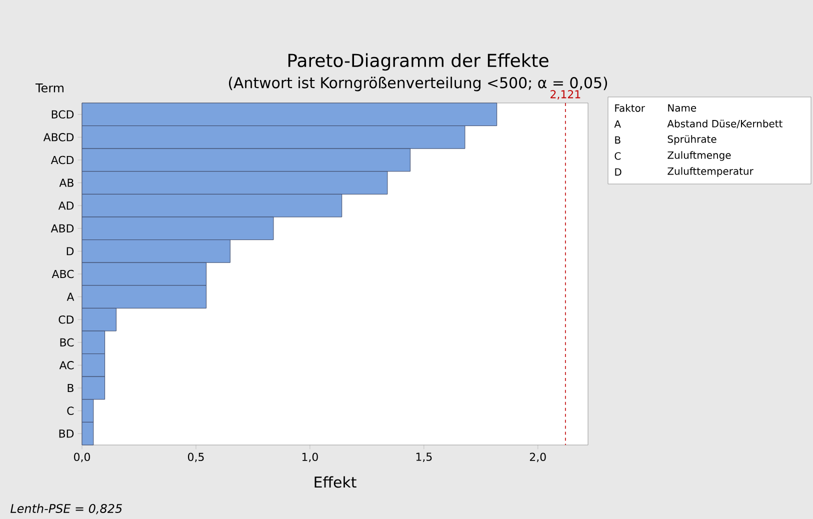  What do you see at coordinates (66, 509) in the screenshot?
I see `text: Lenth-PSE = 0,825` at bounding box center [66, 509].